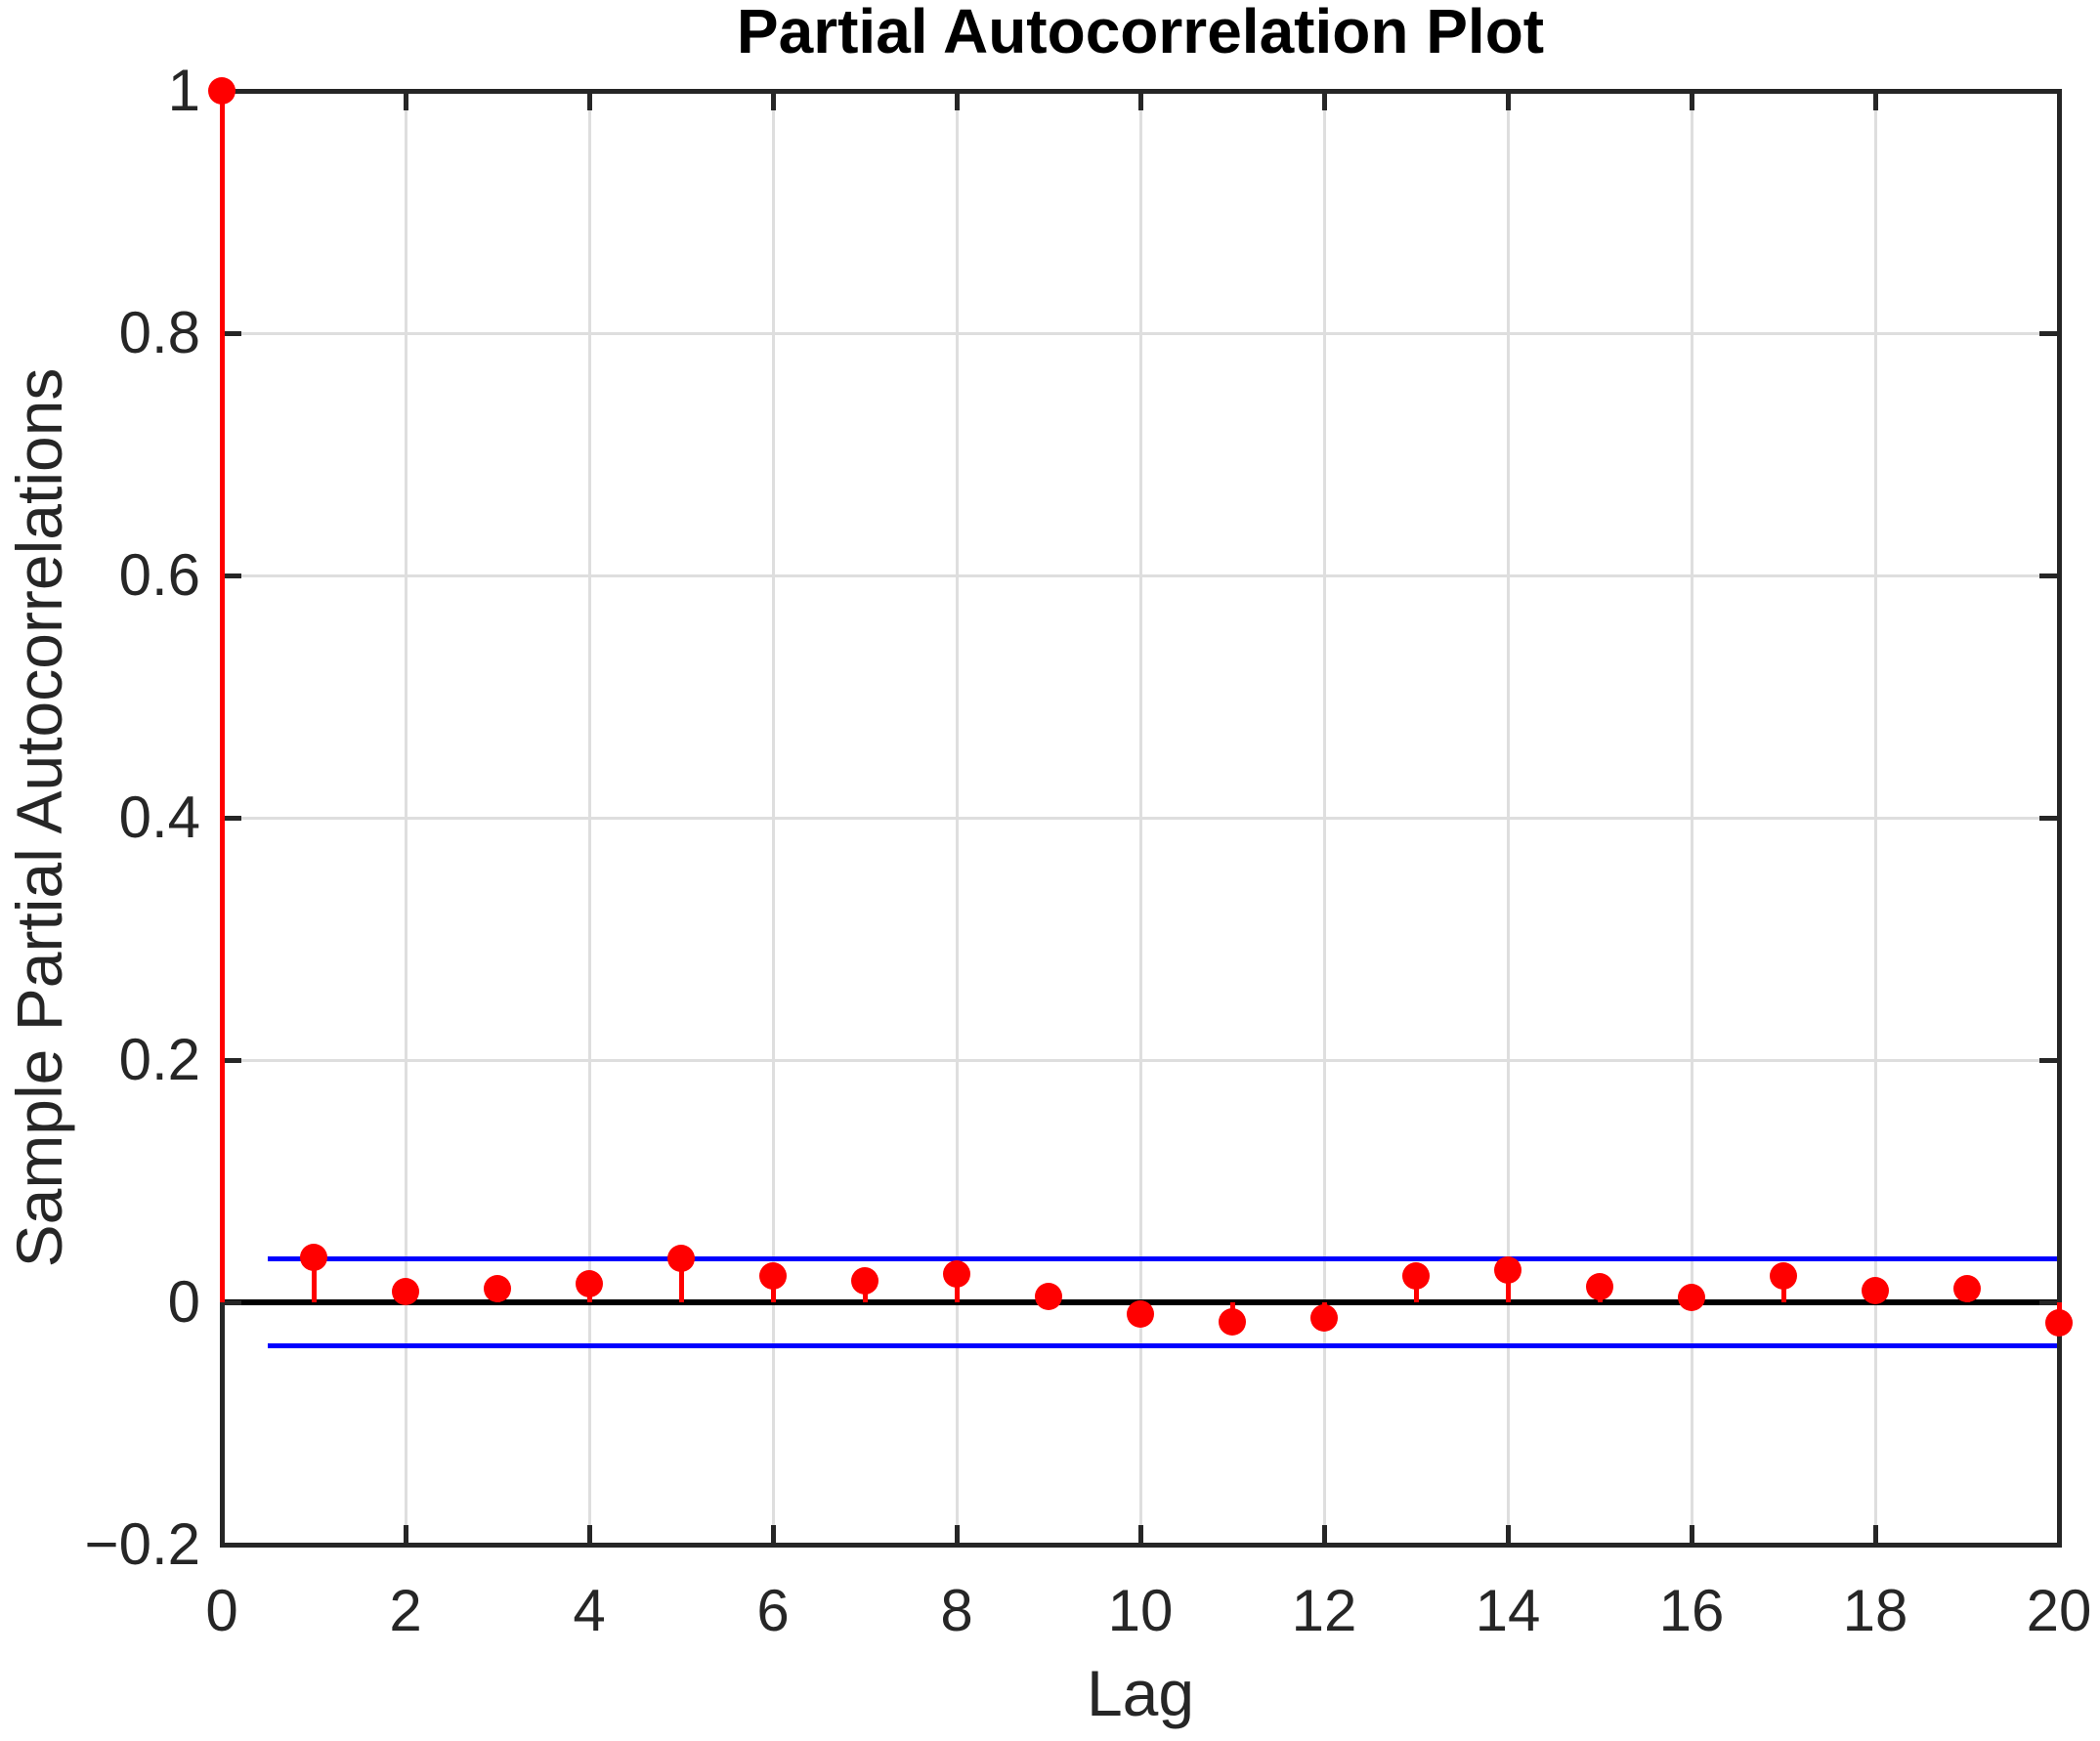 Image resolution: width=2100 pixels, height=1741 pixels. Describe the element at coordinates (1324, 1610) in the screenshot. I see `x-tick-label: 12` at that location.